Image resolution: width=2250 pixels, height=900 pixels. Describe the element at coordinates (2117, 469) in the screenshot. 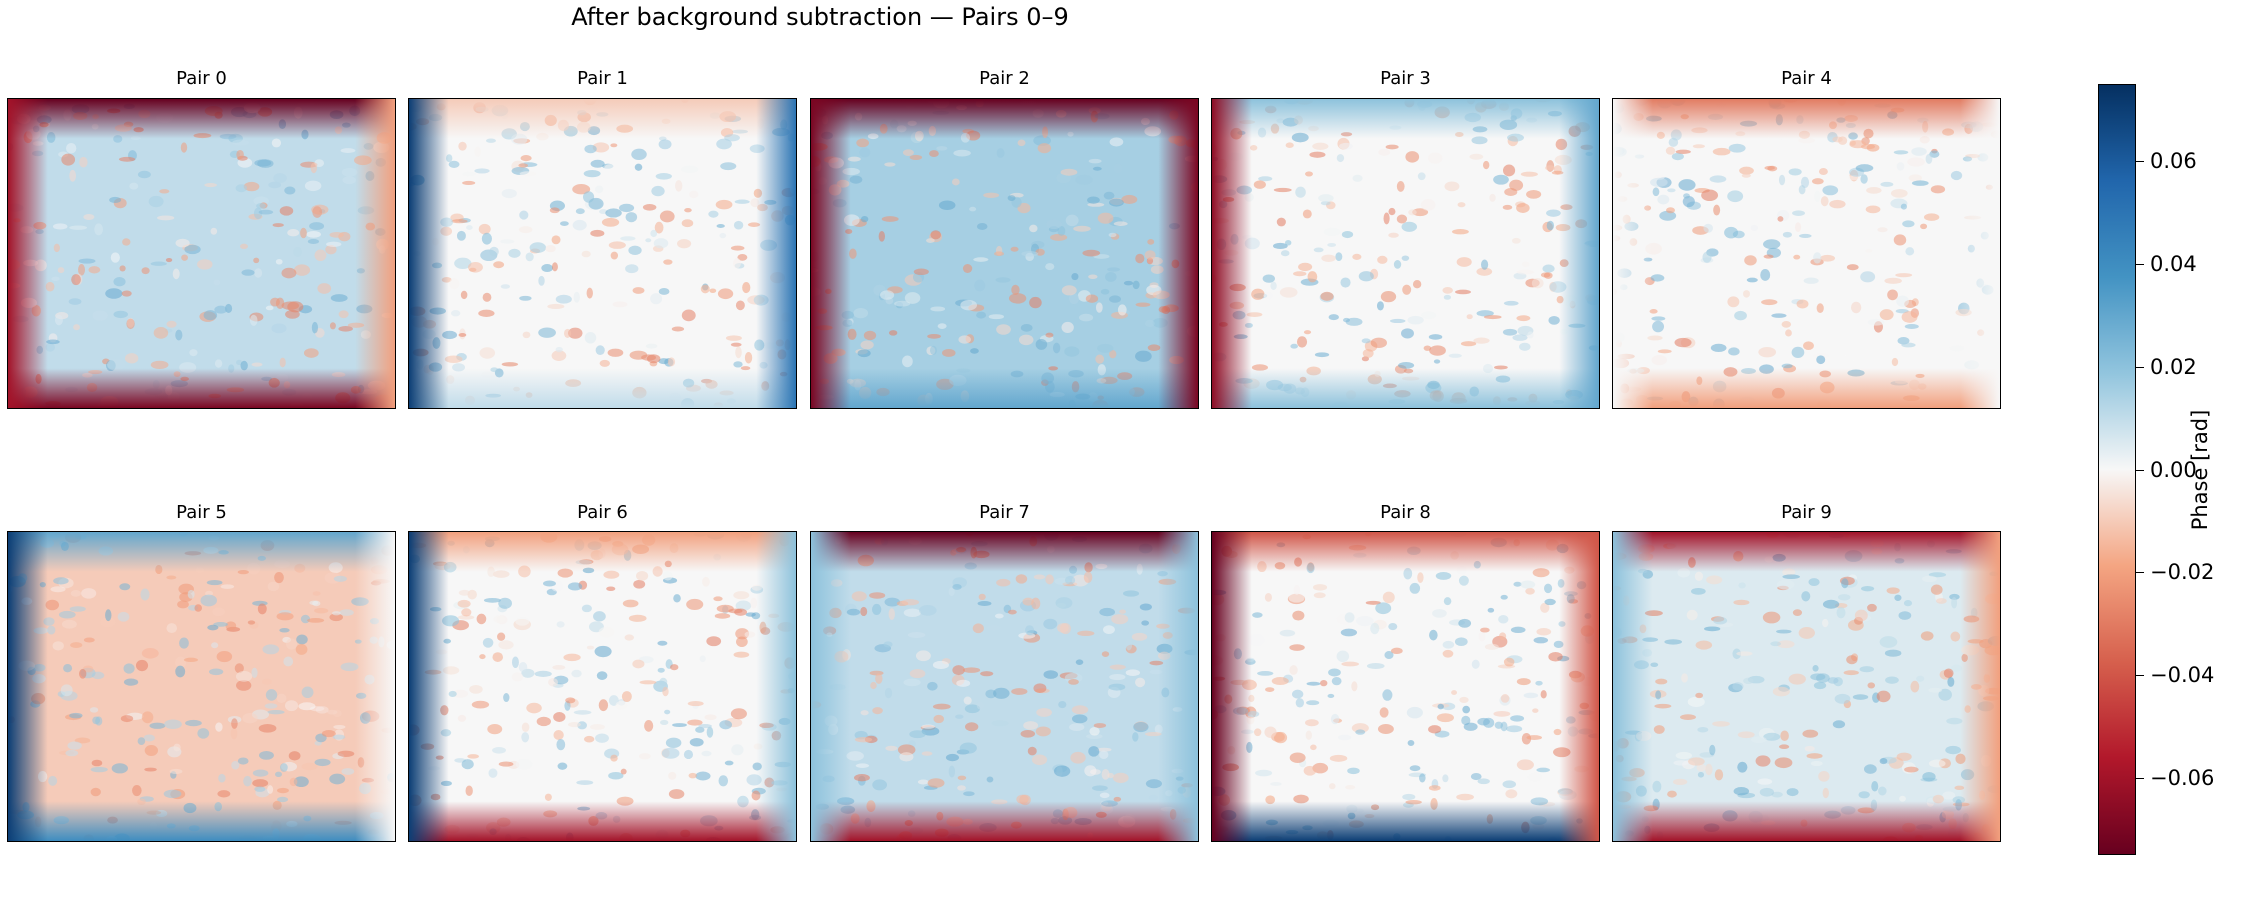

I see `colorbar` at that location.